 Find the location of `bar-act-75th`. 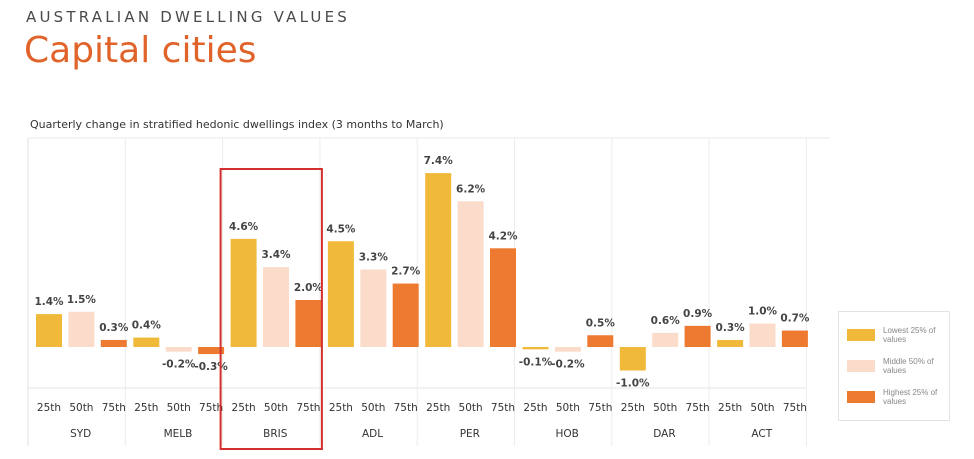

bar-act-75th is located at coordinates (794, 338).